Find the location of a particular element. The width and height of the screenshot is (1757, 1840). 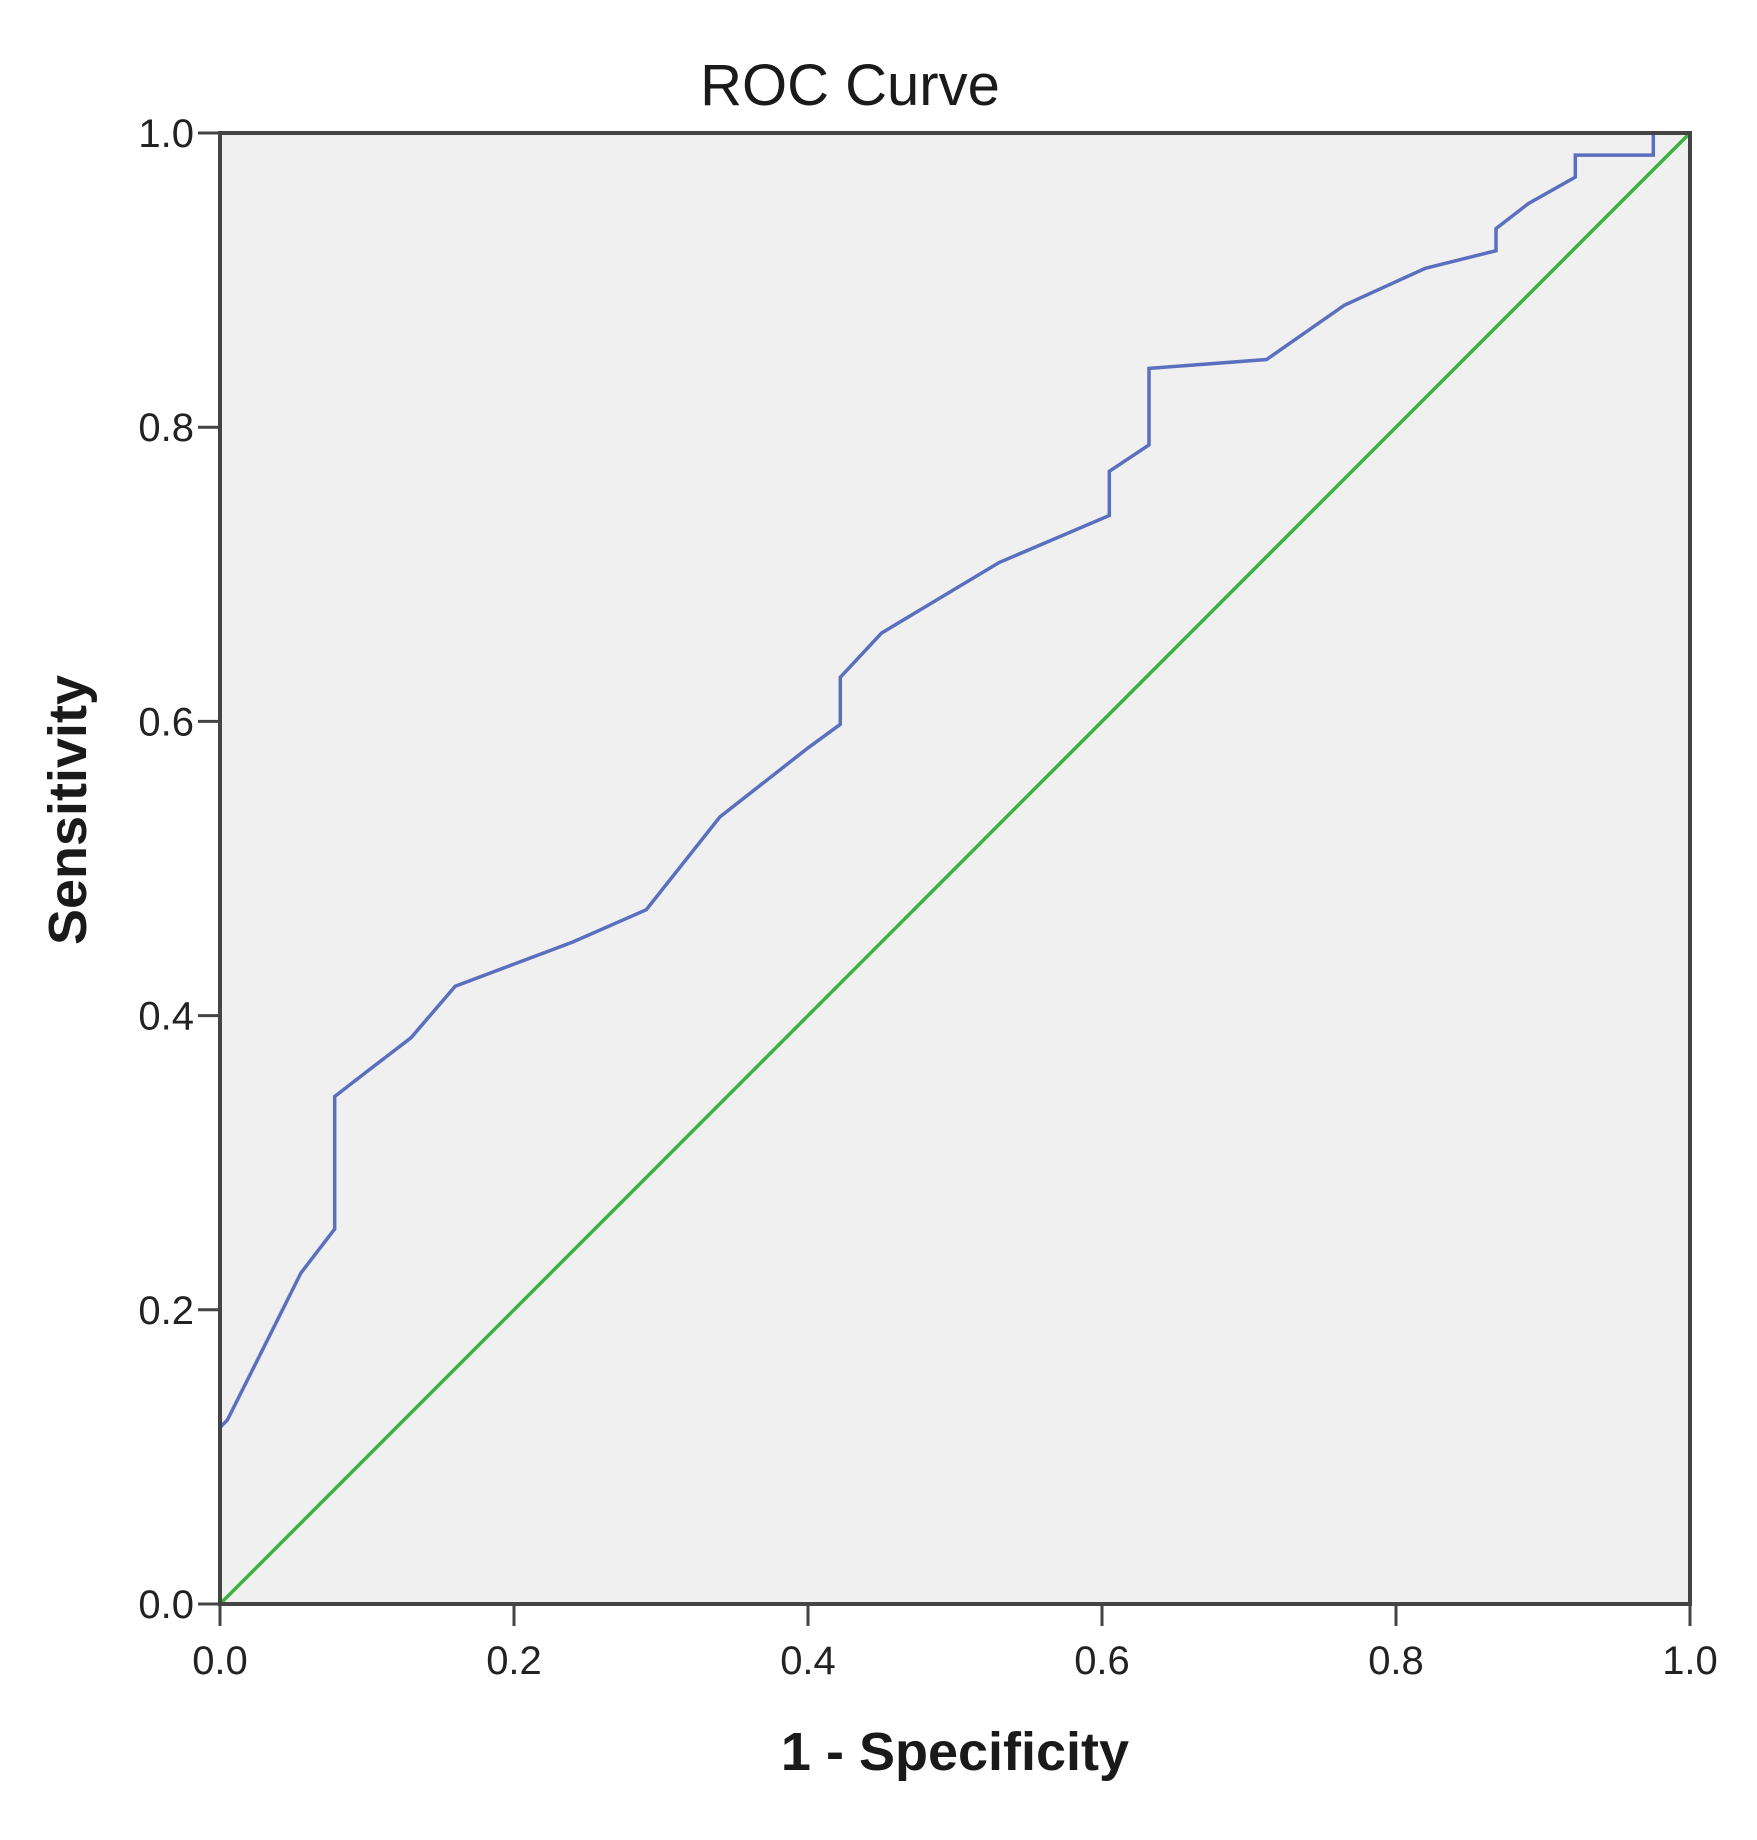

x-tick-label: 0.0 is located at coordinates (220, 1661).